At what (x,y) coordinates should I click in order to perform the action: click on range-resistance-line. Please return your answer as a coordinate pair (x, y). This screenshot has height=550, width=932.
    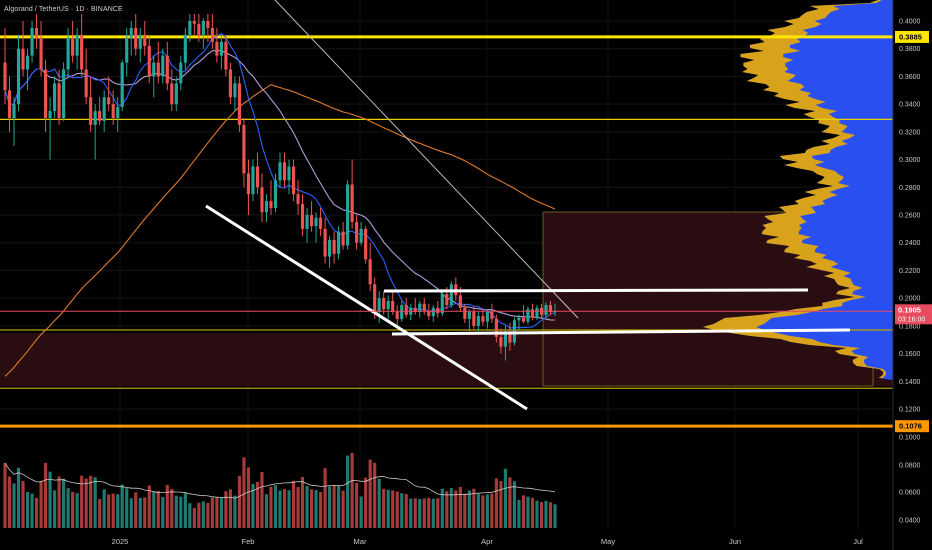
    Looking at the image, I should click on (596, 290).